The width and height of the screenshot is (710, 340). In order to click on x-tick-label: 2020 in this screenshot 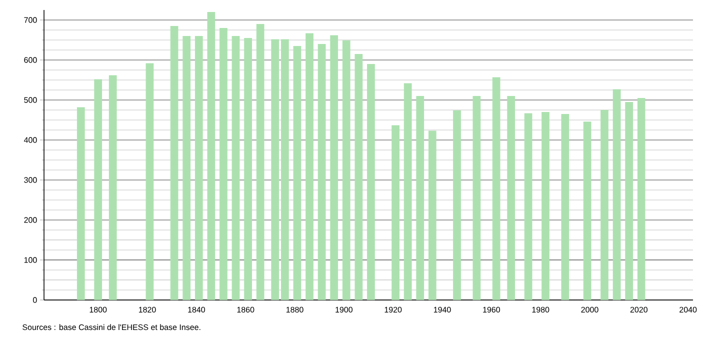, I will do `click(639, 309)`.